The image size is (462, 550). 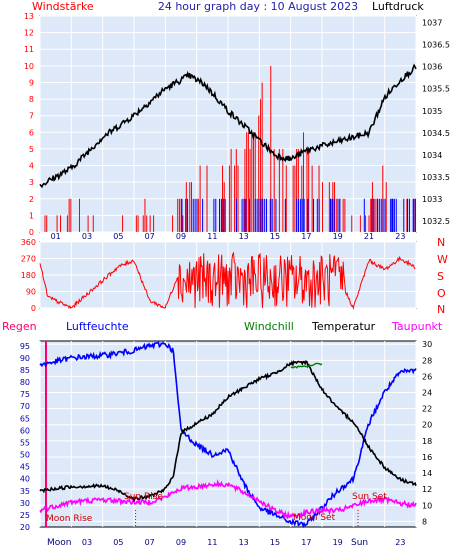 I want to click on y-tick-label-right: 18, so click(x=427, y=441).